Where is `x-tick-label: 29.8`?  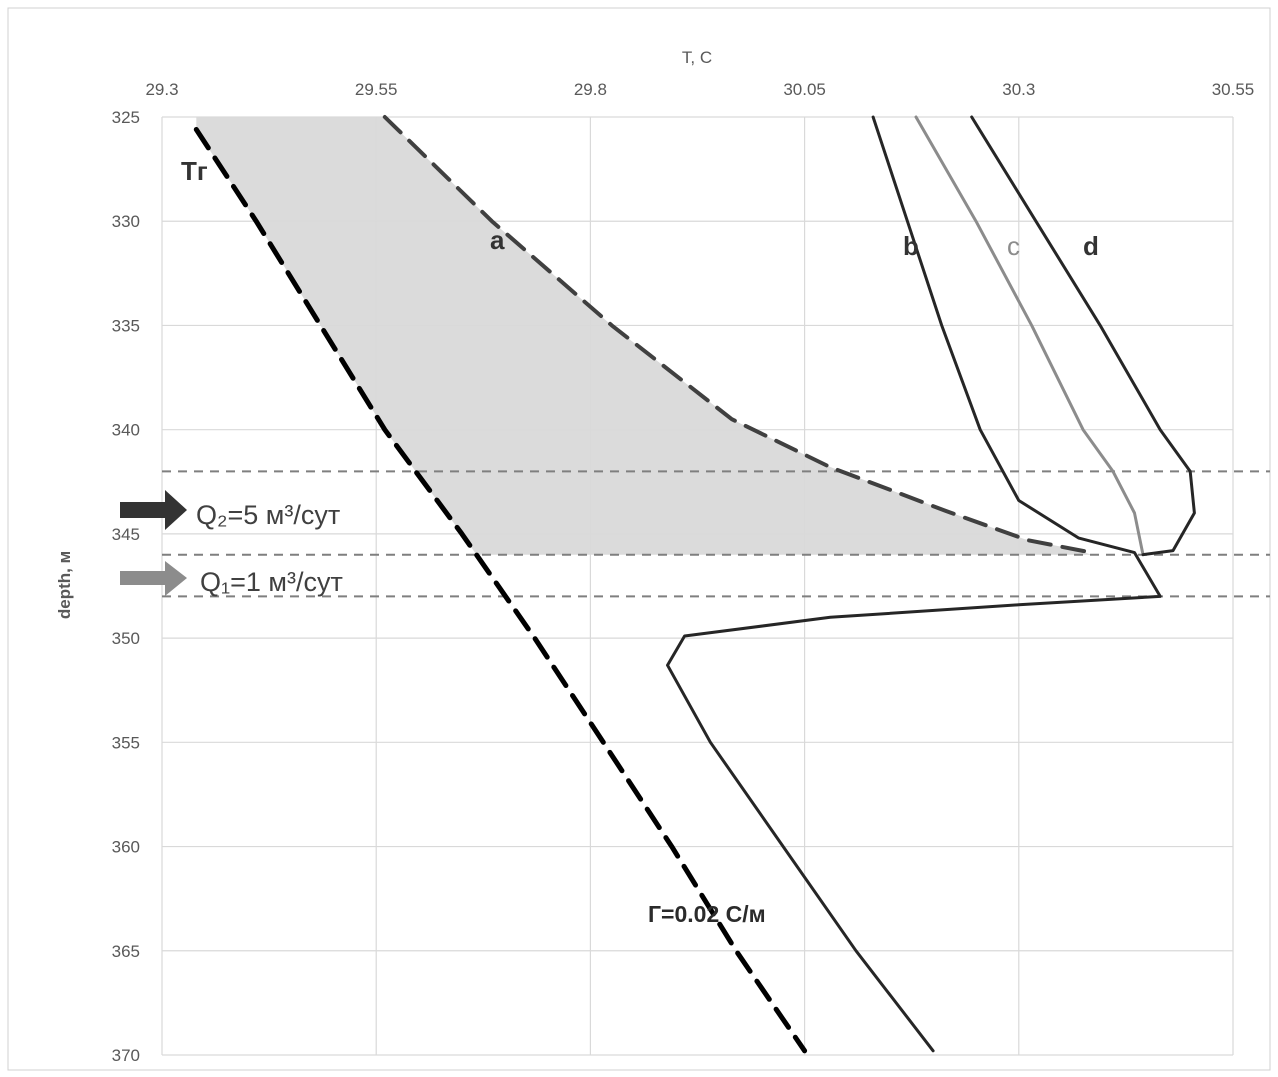
x-tick-label: 29.8 is located at coordinates (590, 89).